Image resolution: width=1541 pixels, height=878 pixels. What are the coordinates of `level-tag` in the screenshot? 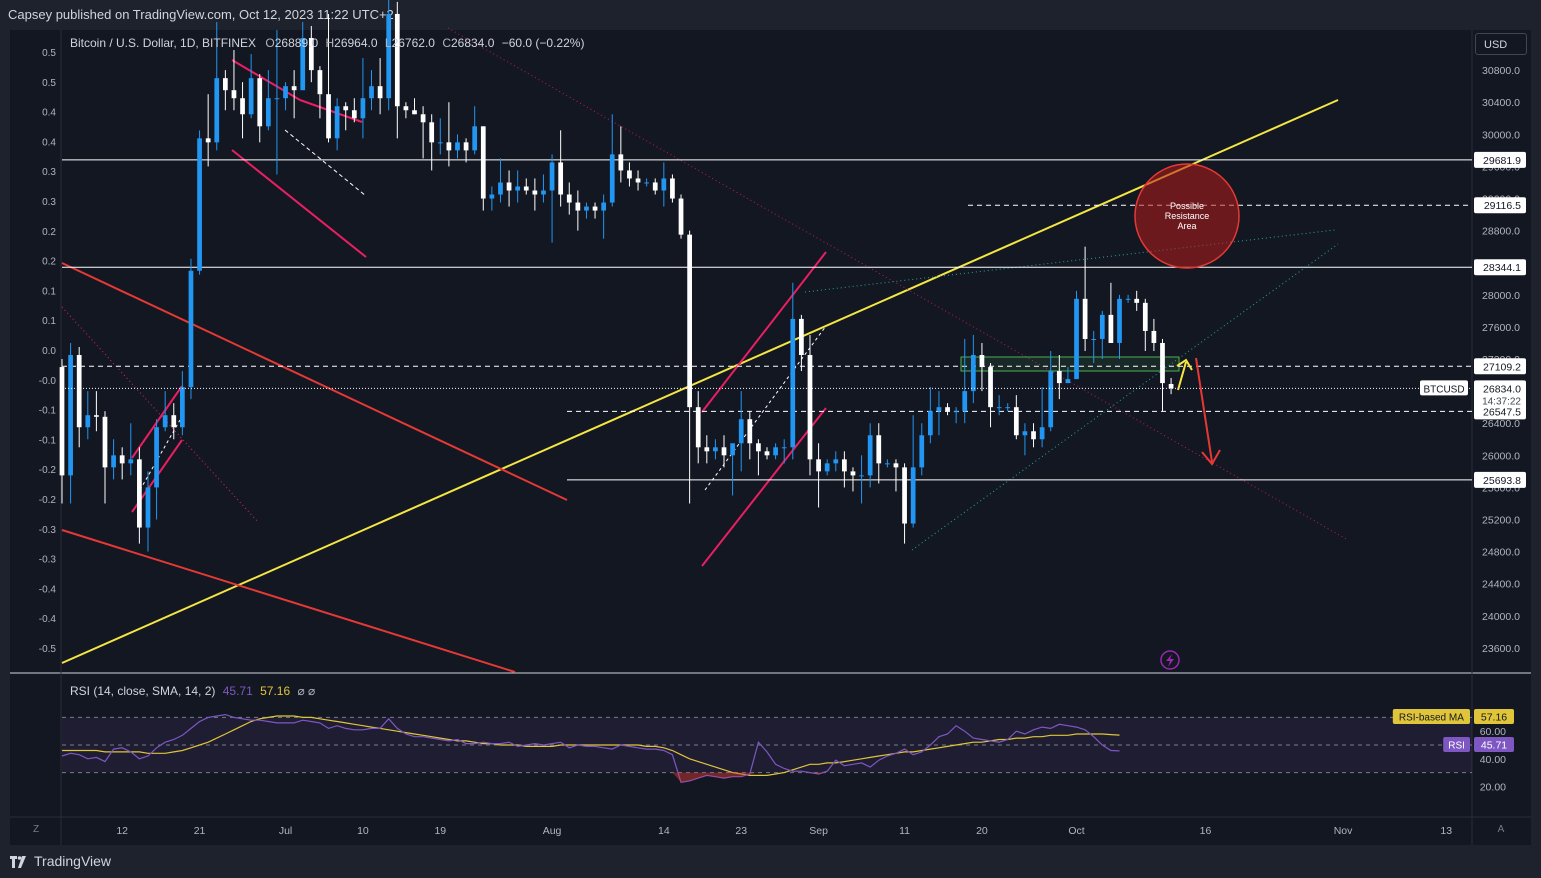 It's located at (1500, 159).